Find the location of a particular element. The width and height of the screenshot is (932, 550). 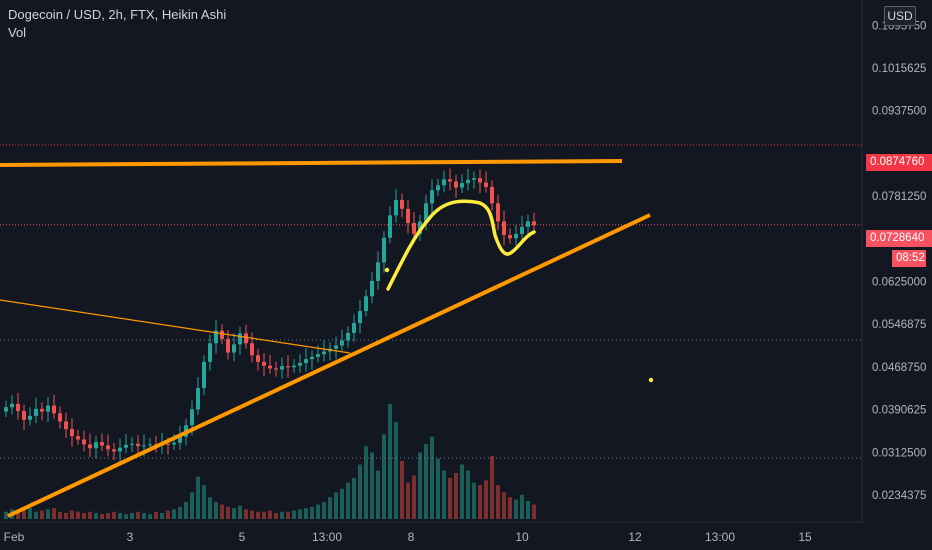

time-axis-tick-label: 3 is located at coordinates (130, 537).